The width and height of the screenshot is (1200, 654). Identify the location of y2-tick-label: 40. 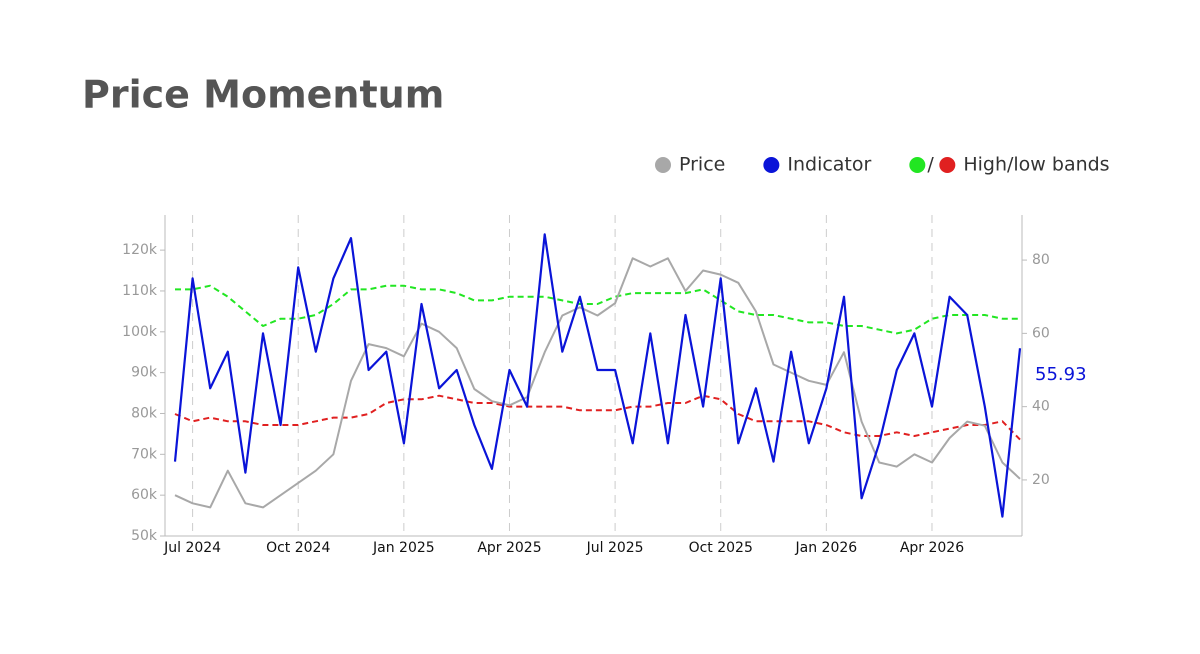
(1041, 407).